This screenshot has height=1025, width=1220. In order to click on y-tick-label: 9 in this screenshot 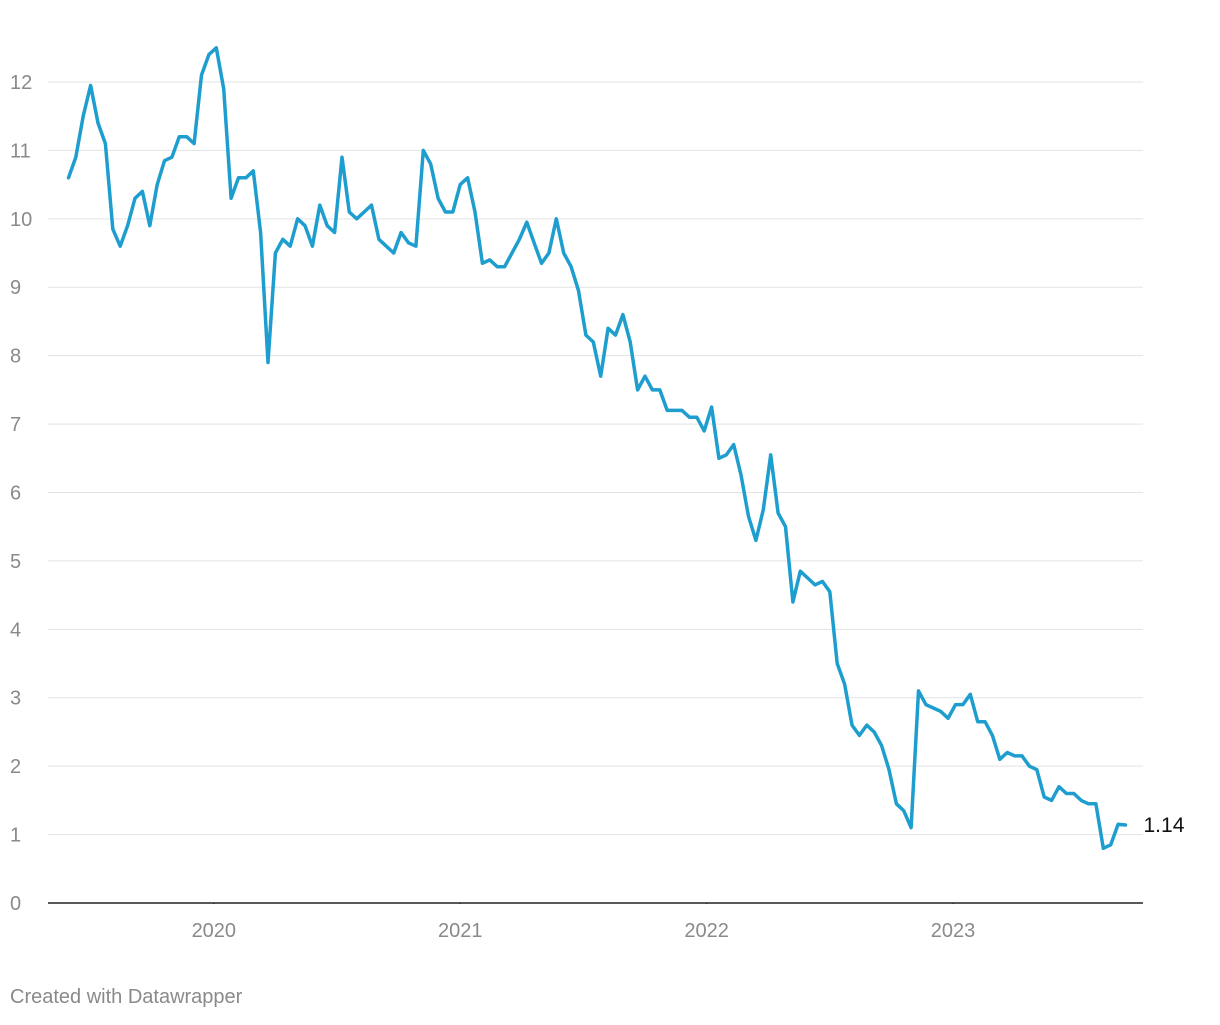, I will do `click(15, 288)`.